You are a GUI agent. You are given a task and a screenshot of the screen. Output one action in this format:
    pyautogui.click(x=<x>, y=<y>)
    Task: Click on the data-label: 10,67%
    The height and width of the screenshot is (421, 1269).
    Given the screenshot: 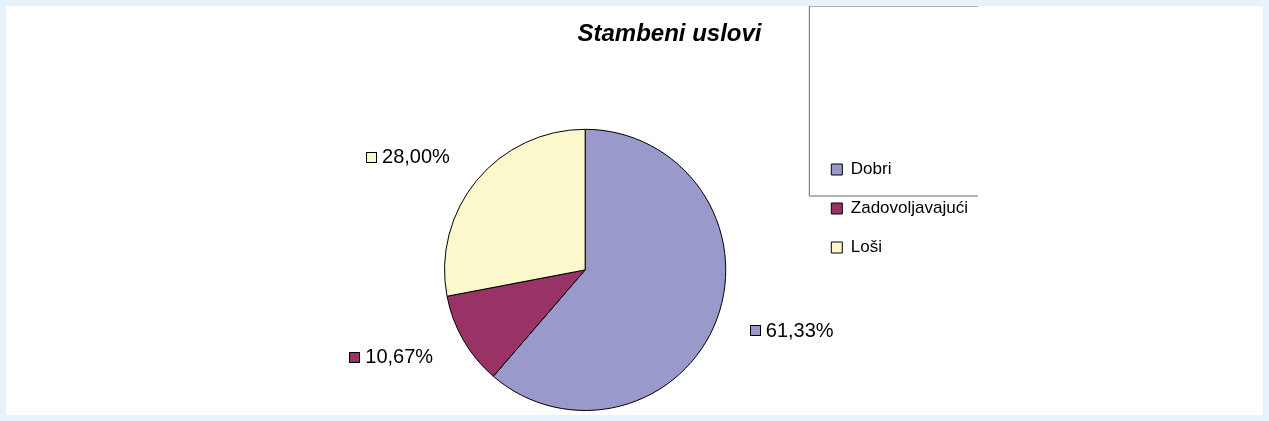 What is the action you would take?
    pyautogui.click(x=399, y=356)
    